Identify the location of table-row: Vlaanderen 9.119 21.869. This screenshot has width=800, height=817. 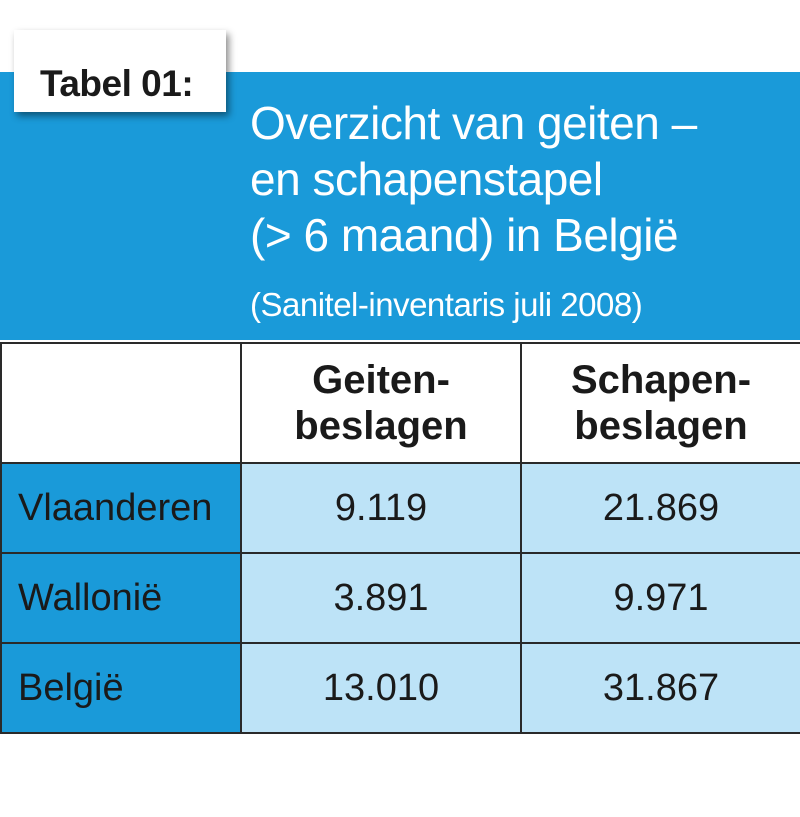
(400, 508).